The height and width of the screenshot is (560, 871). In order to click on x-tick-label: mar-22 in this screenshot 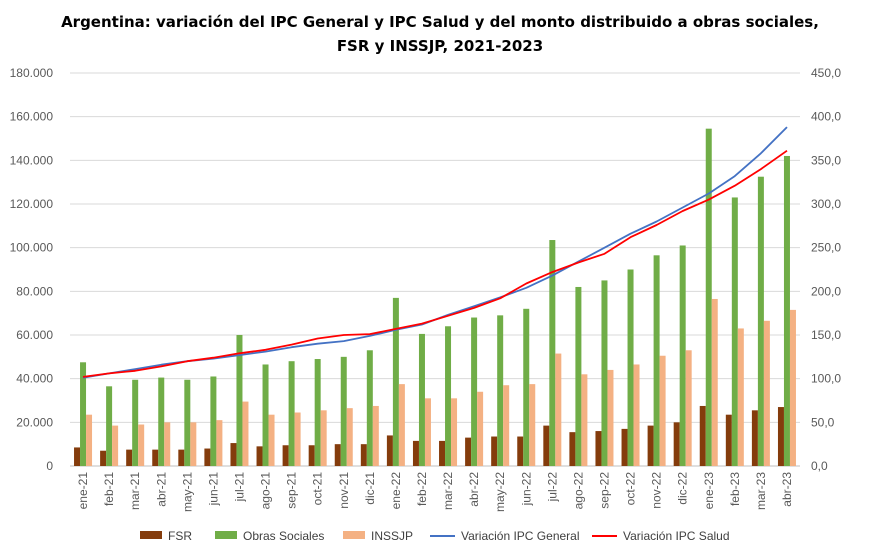, I will do `click(448, 491)`.